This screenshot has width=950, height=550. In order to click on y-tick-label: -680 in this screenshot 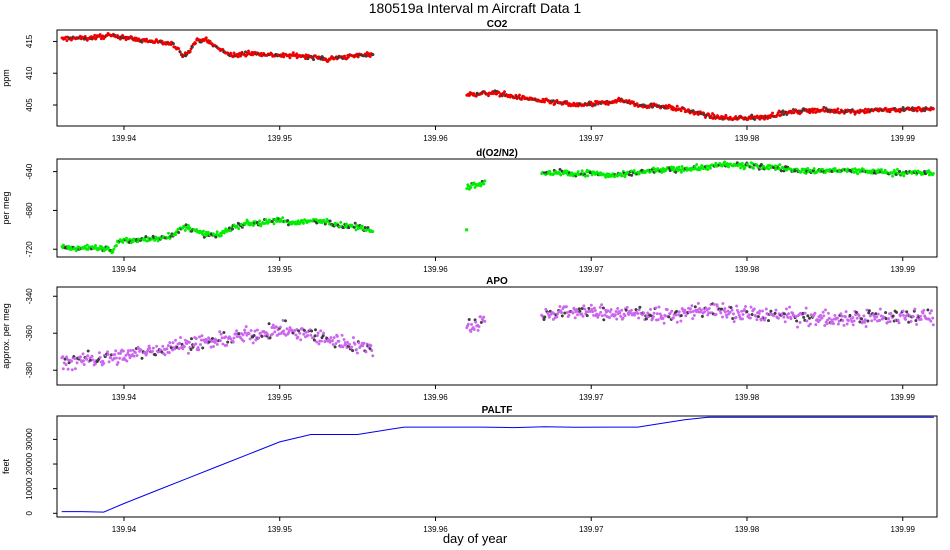, I will do `click(29, 210)`.